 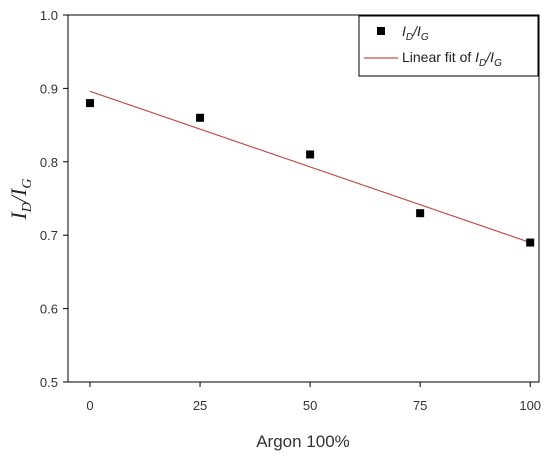 I want to click on legend-box, so click(x=448, y=46).